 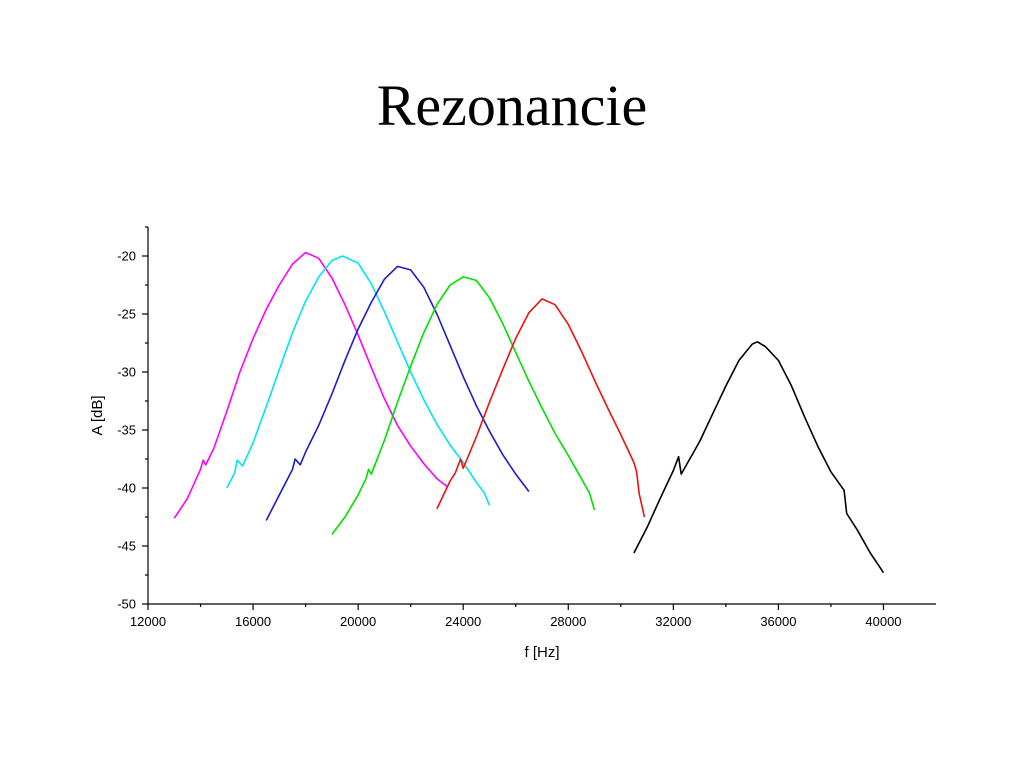 What do you see at coordinates (126, 546) in the screenshot?
I see `y-tick-label: -45` at bounding box center [126, 546].